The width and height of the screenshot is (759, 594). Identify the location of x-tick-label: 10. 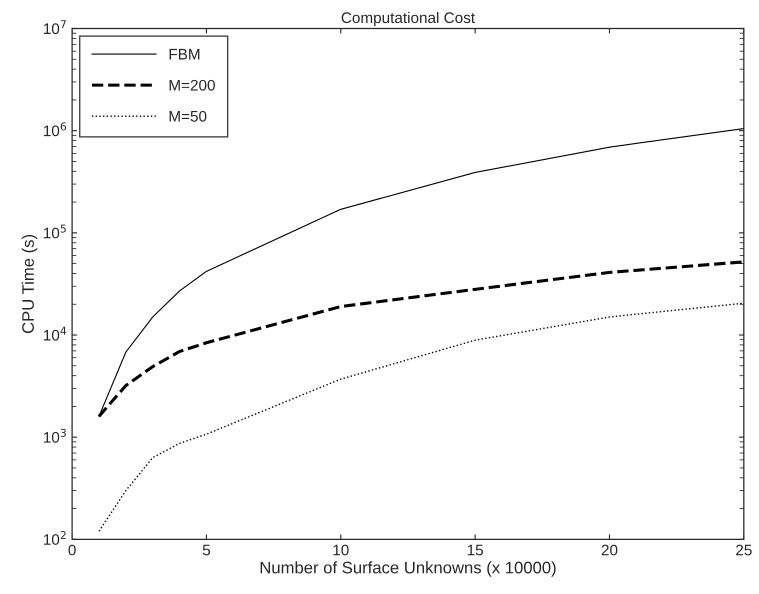
(341, 550).